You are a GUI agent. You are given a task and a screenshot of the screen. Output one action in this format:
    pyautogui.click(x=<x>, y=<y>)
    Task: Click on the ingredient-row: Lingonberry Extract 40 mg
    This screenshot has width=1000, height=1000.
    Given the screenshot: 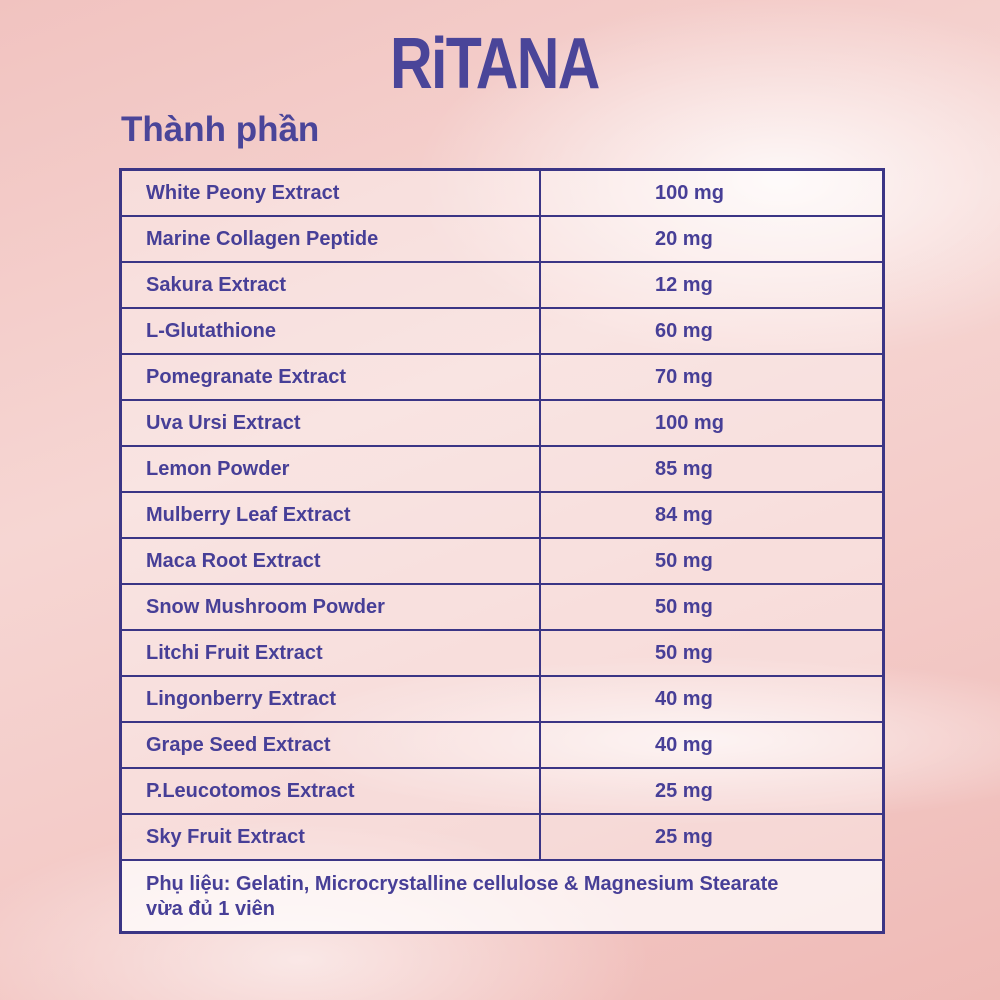 What is the action you would take?
    pyautogui.click(x=502, y=699)
    